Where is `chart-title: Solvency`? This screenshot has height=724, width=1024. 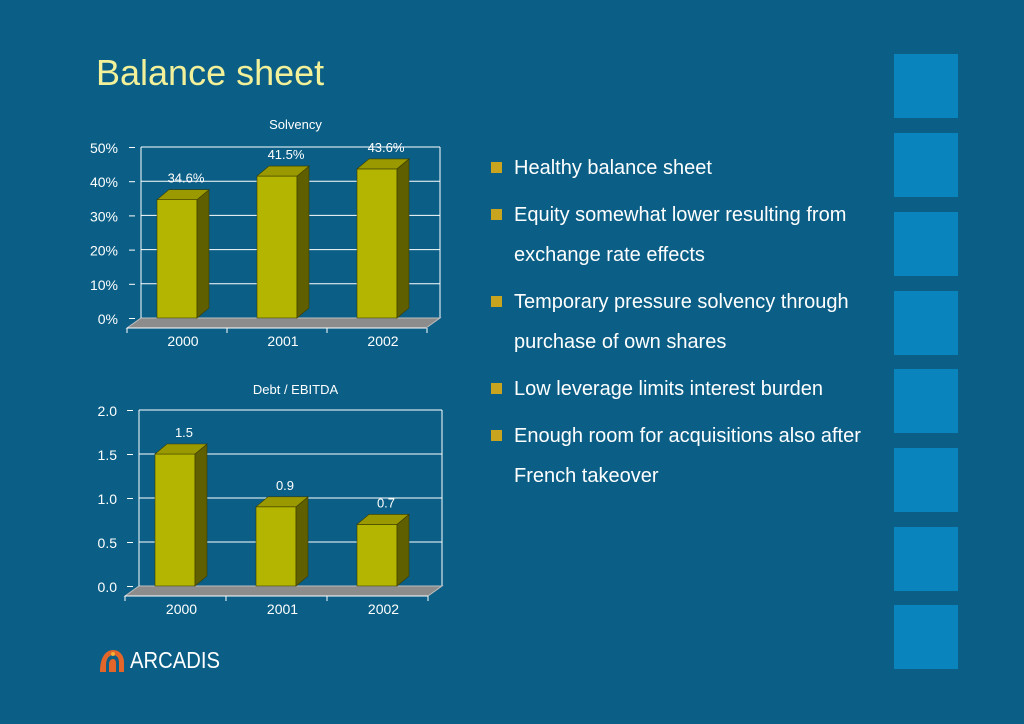
chart-title: Solvency is located at coordinates (295, 124).